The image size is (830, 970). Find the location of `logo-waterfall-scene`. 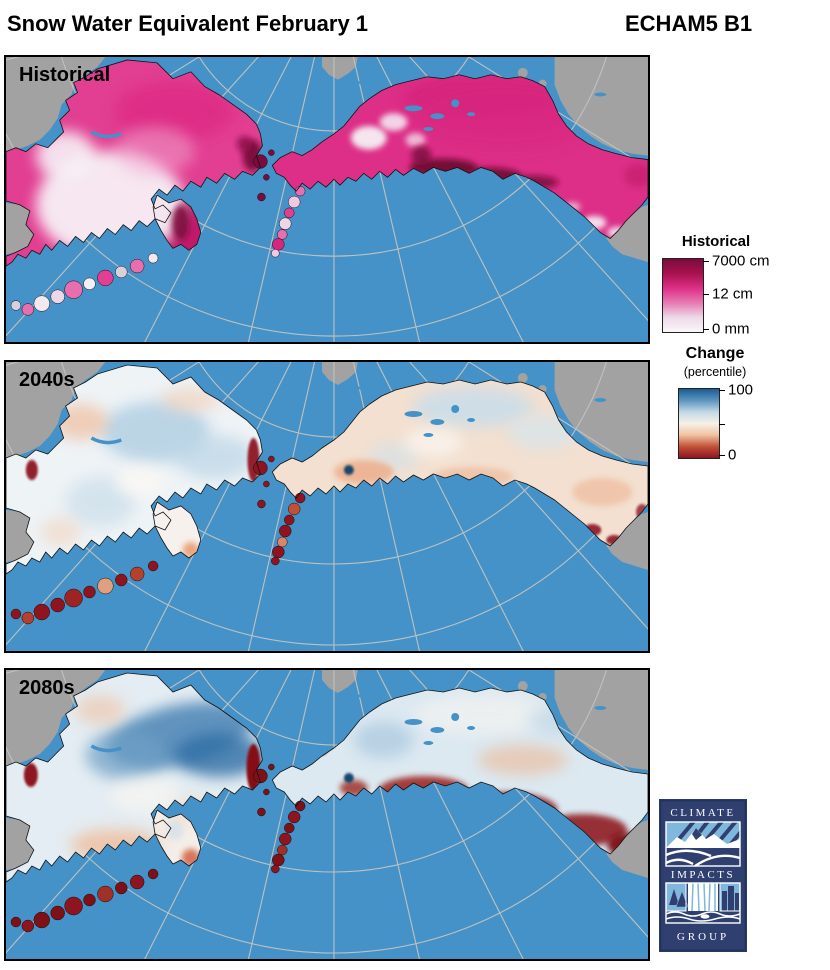

logo-waterfall-scene is located at coordinates (703, 903).